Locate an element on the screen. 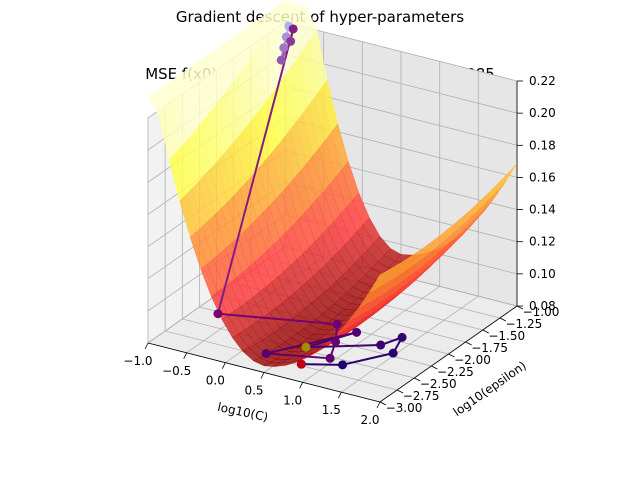 The image size is (640, 480). y-axis-line is located at coordinates (448, 354).